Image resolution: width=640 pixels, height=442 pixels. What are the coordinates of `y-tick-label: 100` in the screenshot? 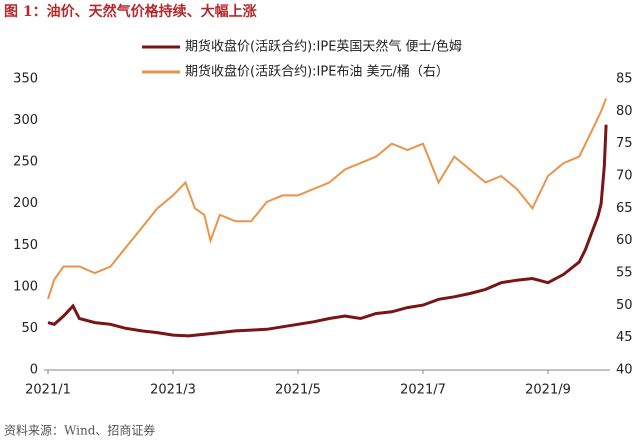 It's located at (25, 286).